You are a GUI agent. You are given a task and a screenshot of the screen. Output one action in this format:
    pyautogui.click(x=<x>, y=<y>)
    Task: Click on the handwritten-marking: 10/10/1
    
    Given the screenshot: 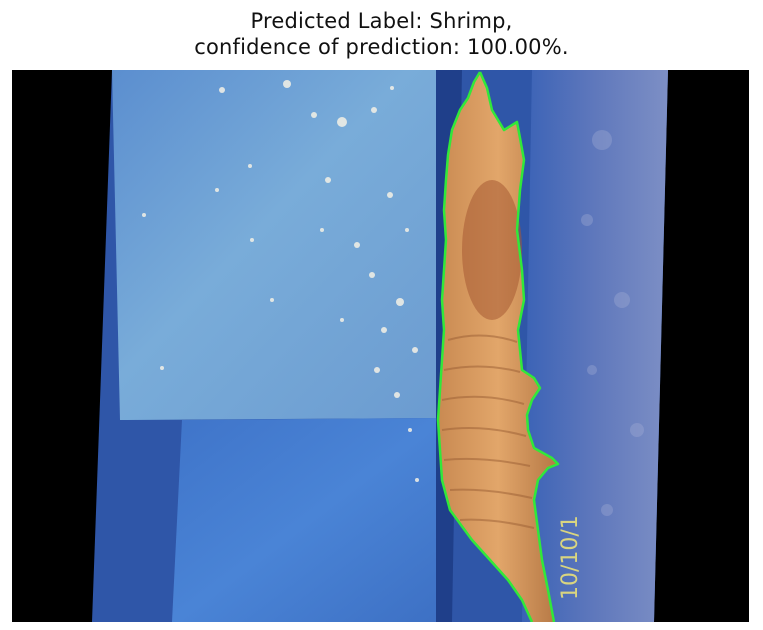 What is the action you would take?
    pyautogui.click(x=570, y=557)
    